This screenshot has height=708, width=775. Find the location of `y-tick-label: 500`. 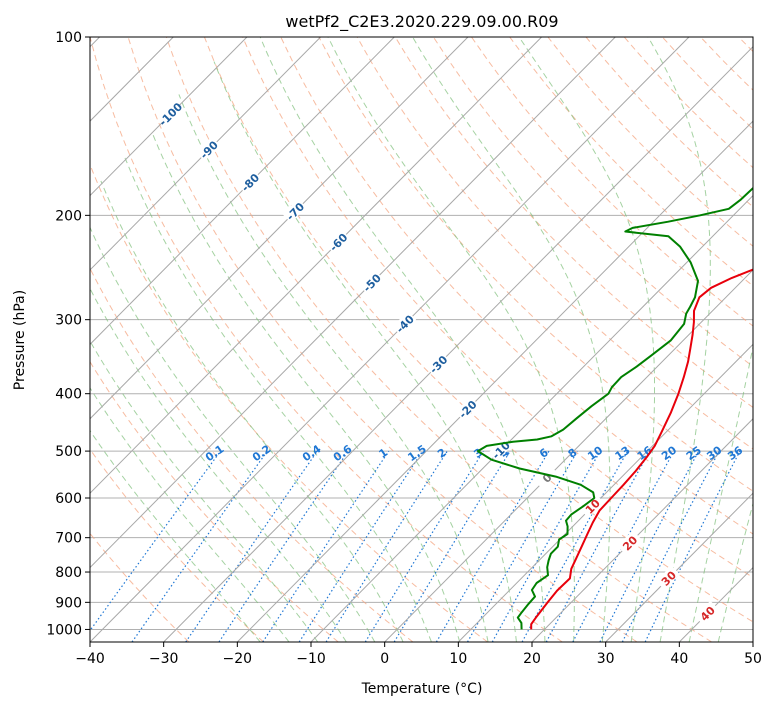

y-tick-label: 500 is located at coordinates (68, 452).